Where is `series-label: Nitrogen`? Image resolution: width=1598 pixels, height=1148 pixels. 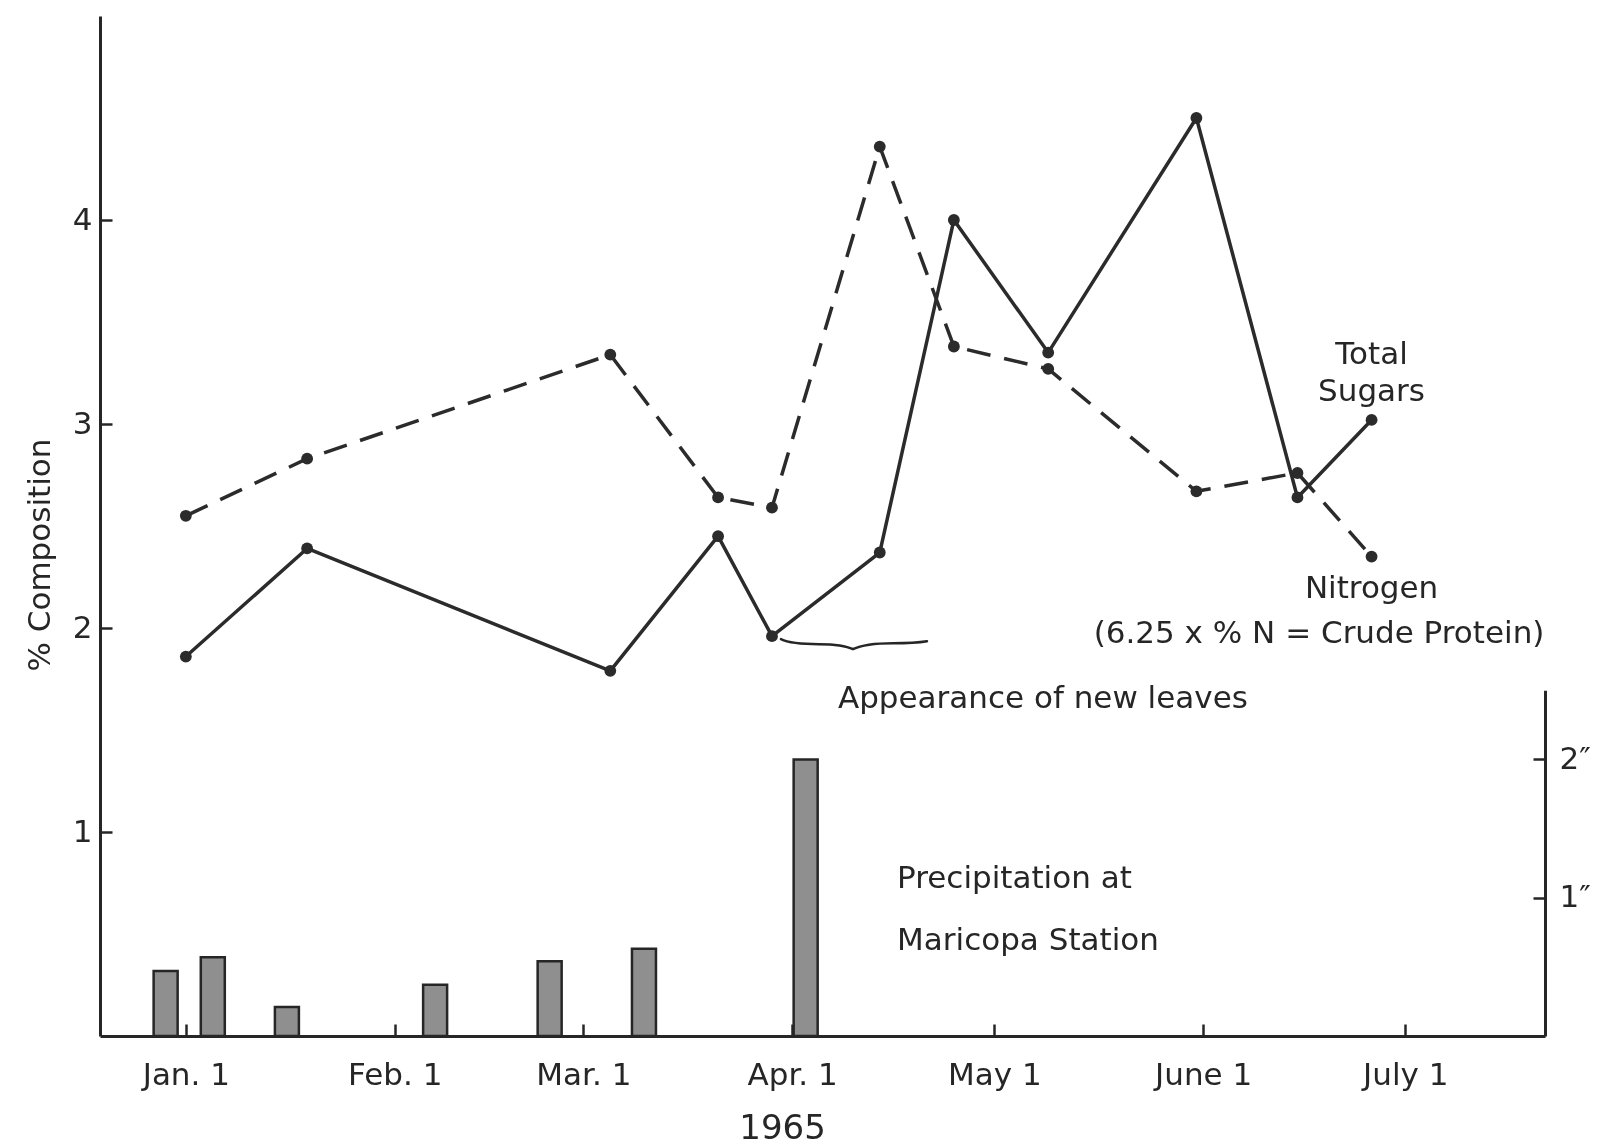
series-label: Nitrogen is located at coordinates (1371, 586).